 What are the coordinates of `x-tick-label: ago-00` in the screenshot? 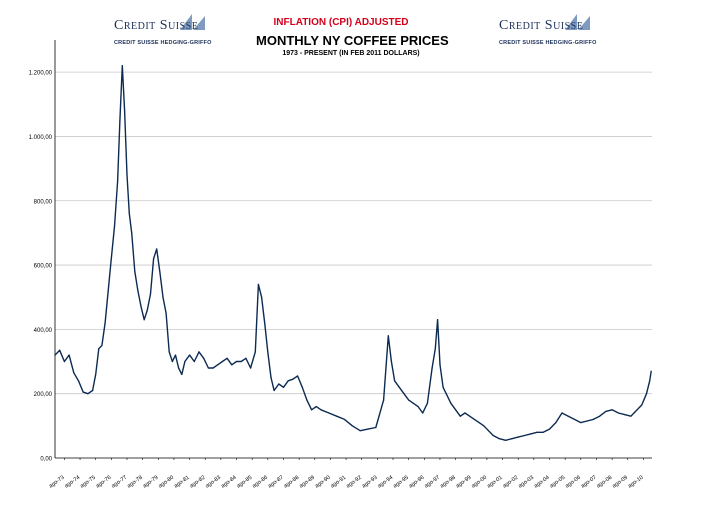 It's located at (479, 482).